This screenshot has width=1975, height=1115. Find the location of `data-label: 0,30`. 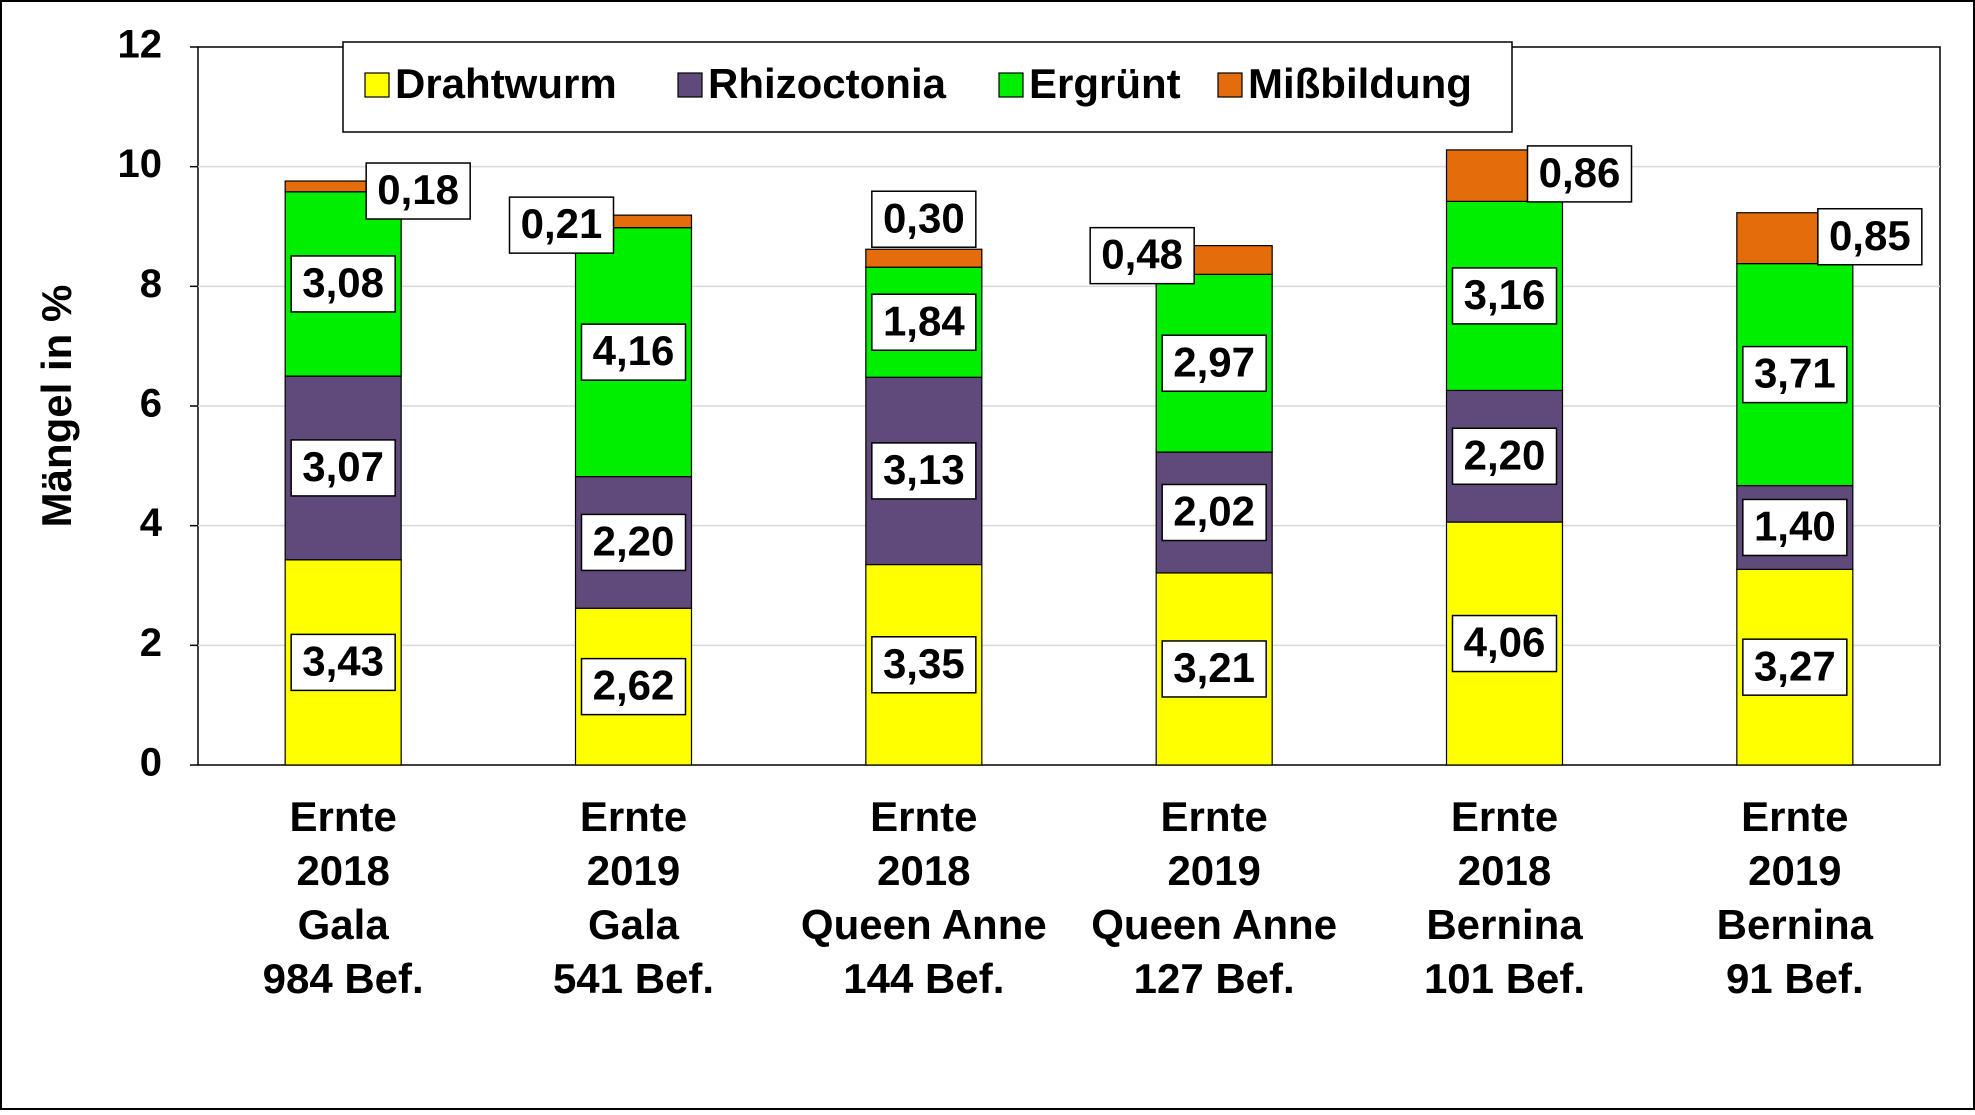

data-label: 0,30 is located at coordinates (924, 217).